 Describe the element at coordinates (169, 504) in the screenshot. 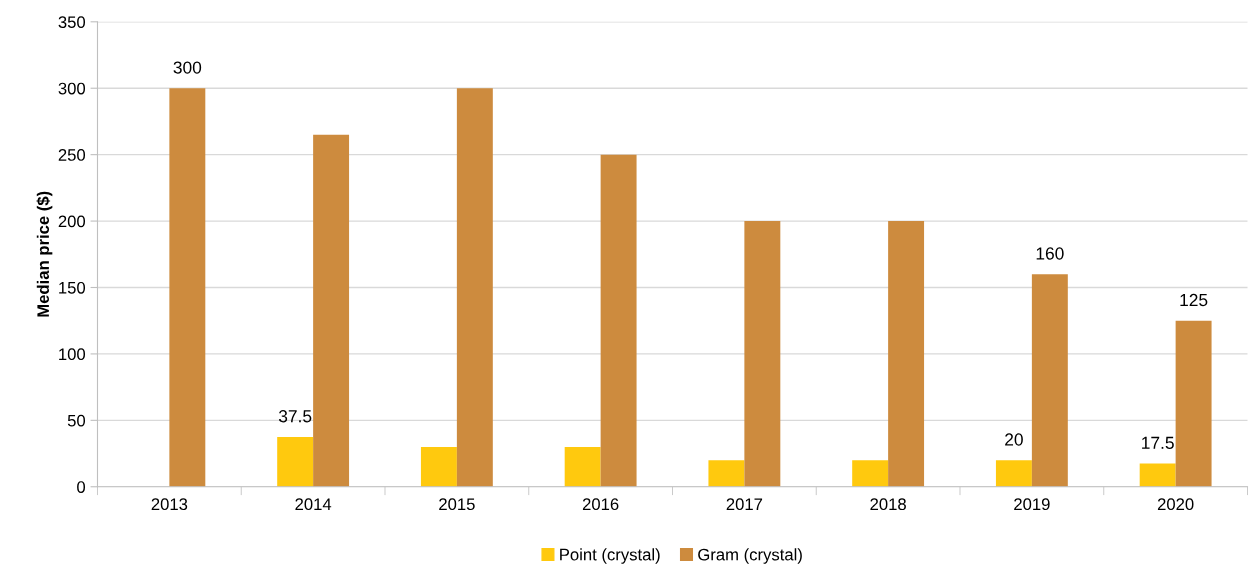

I see `x-tick-label: 2013` at that location.